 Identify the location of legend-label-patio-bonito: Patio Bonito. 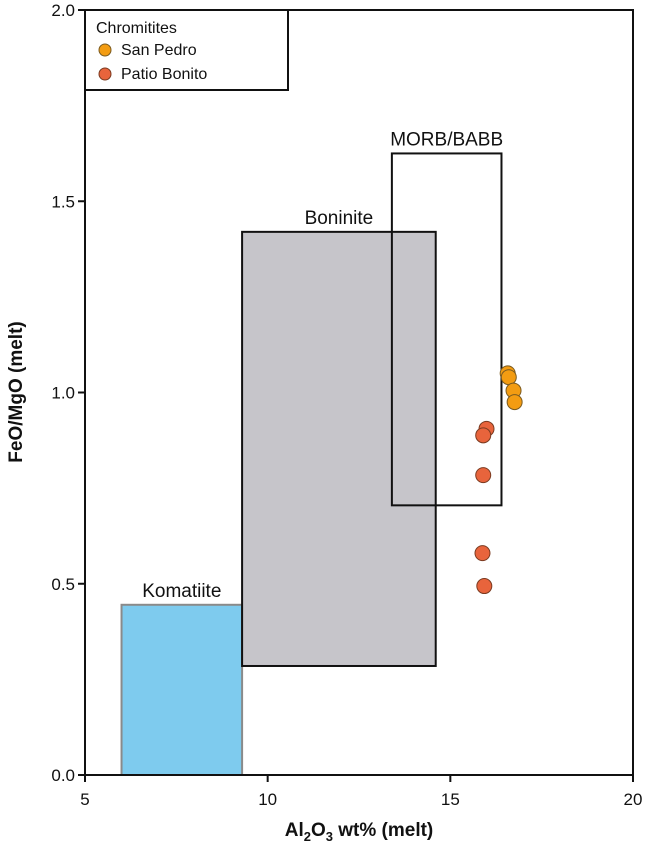
(164, 74).